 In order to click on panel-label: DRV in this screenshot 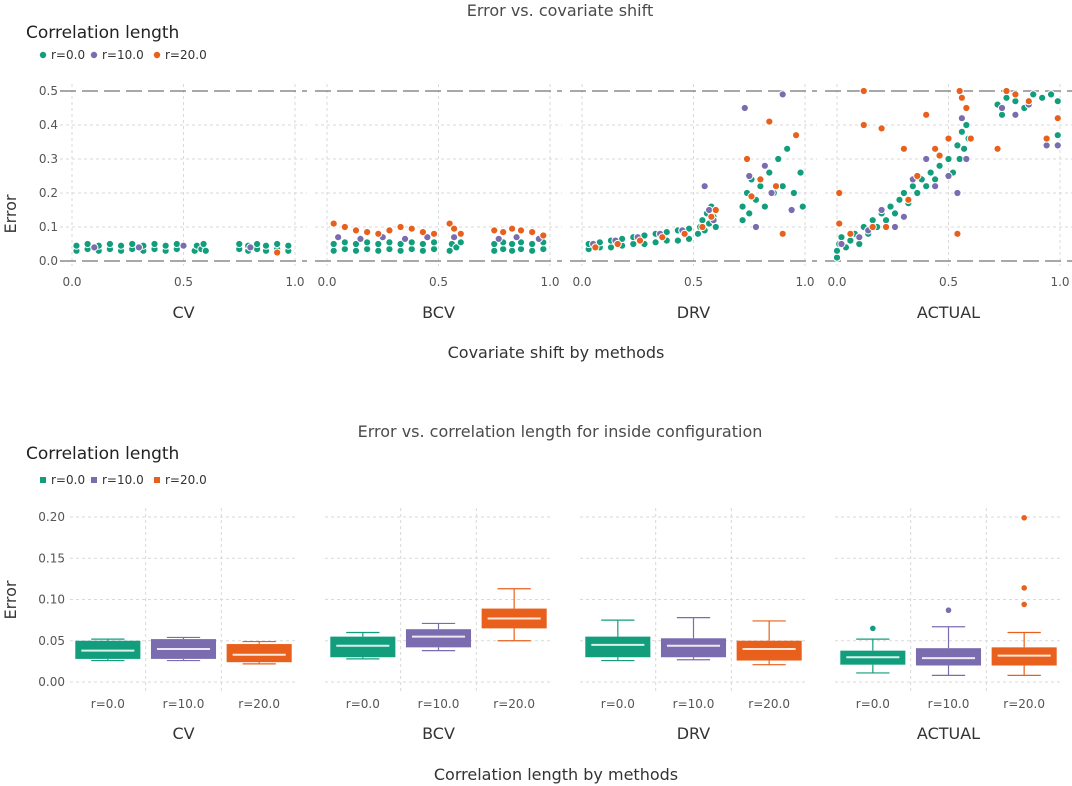, I will do `click(694, 733)`.